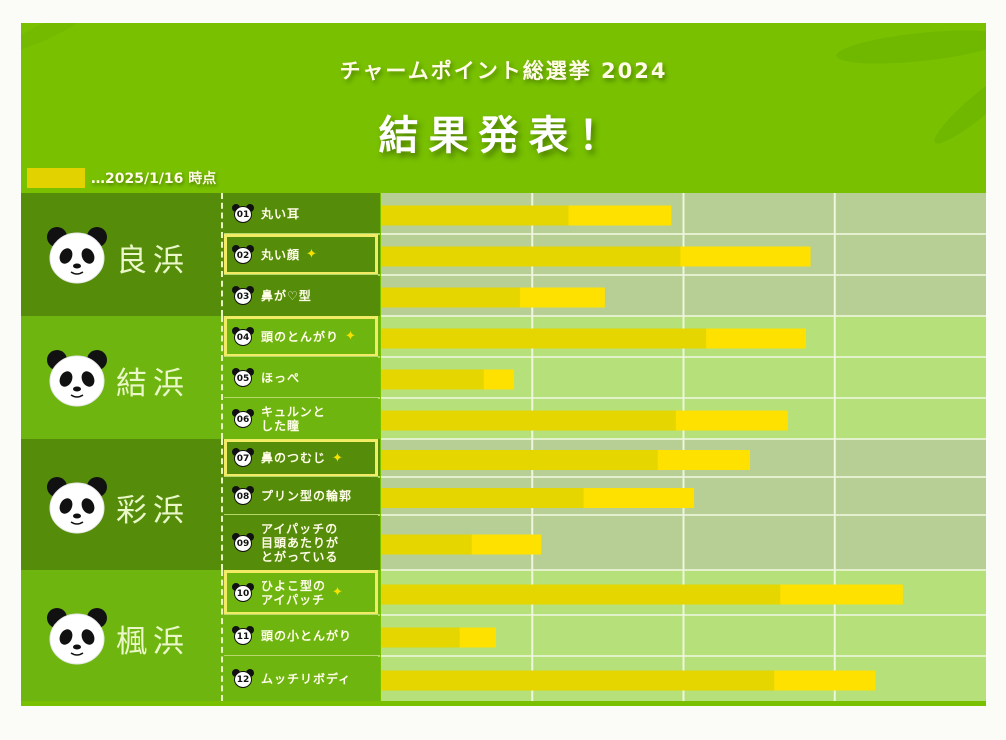 The width and height of the screenshot is (1006, 740). Describe the element at coordinates (300, 528) in the screenshot. I see `item-label-line: アイパッチの` at that location.